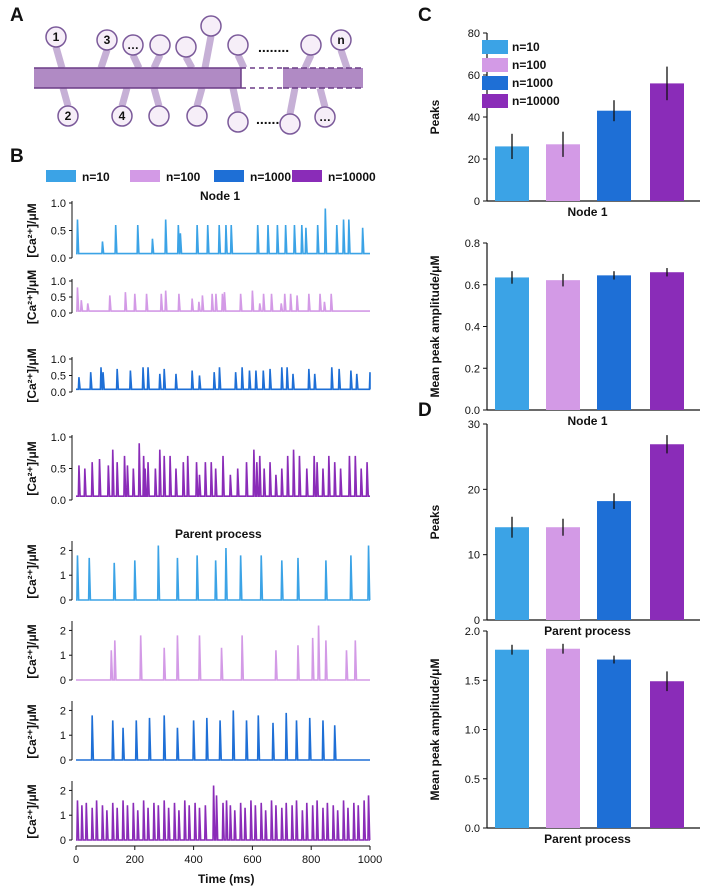  Describe the element at coordinates (425, 410) in the screenshot. I see `panel-letter-d: D` at that location.